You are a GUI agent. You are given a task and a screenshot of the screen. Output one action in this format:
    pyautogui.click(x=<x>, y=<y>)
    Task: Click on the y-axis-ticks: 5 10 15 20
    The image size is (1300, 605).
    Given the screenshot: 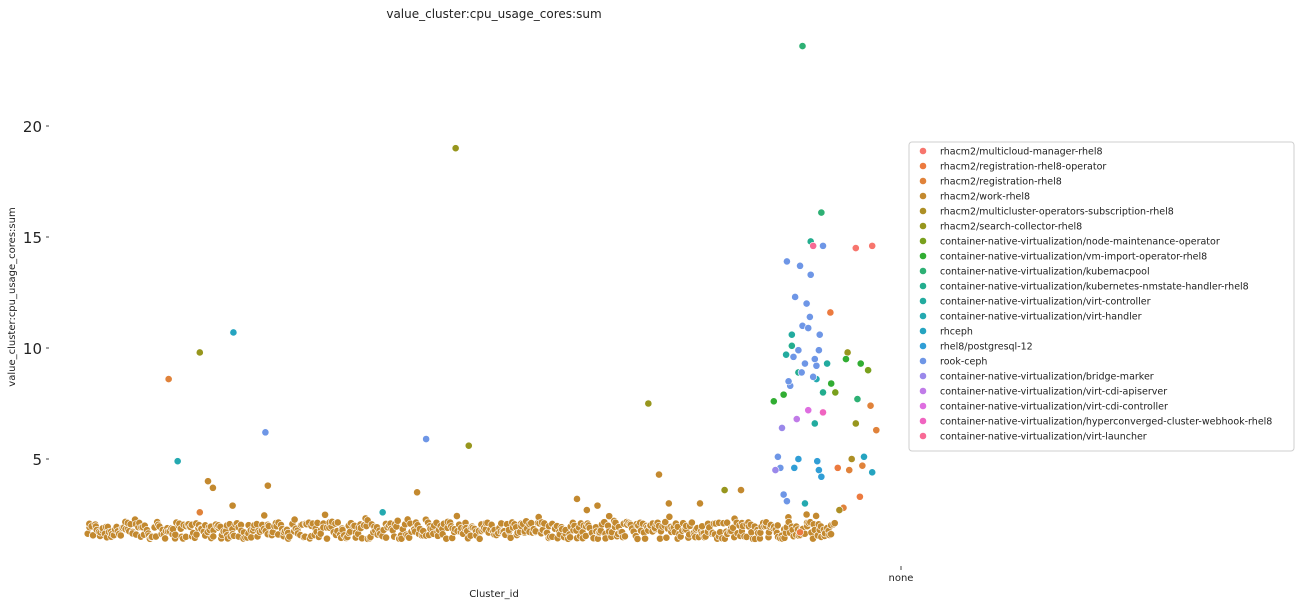 What is the action you would take?
    pyautogui.click(x=36, y=293)
    